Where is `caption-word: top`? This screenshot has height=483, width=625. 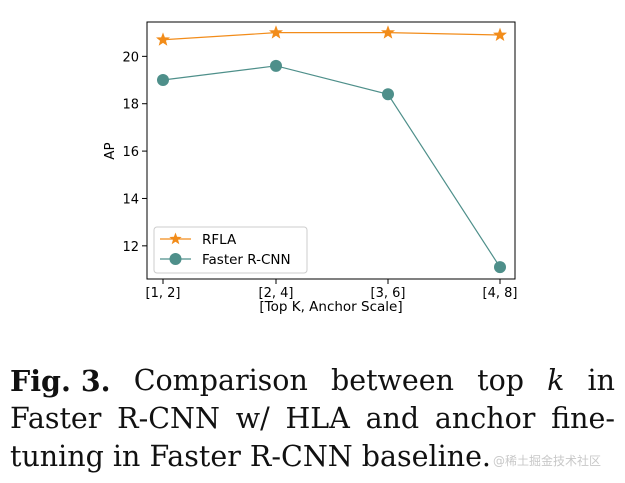
caption-word: top is located at coordinates (500, 380).